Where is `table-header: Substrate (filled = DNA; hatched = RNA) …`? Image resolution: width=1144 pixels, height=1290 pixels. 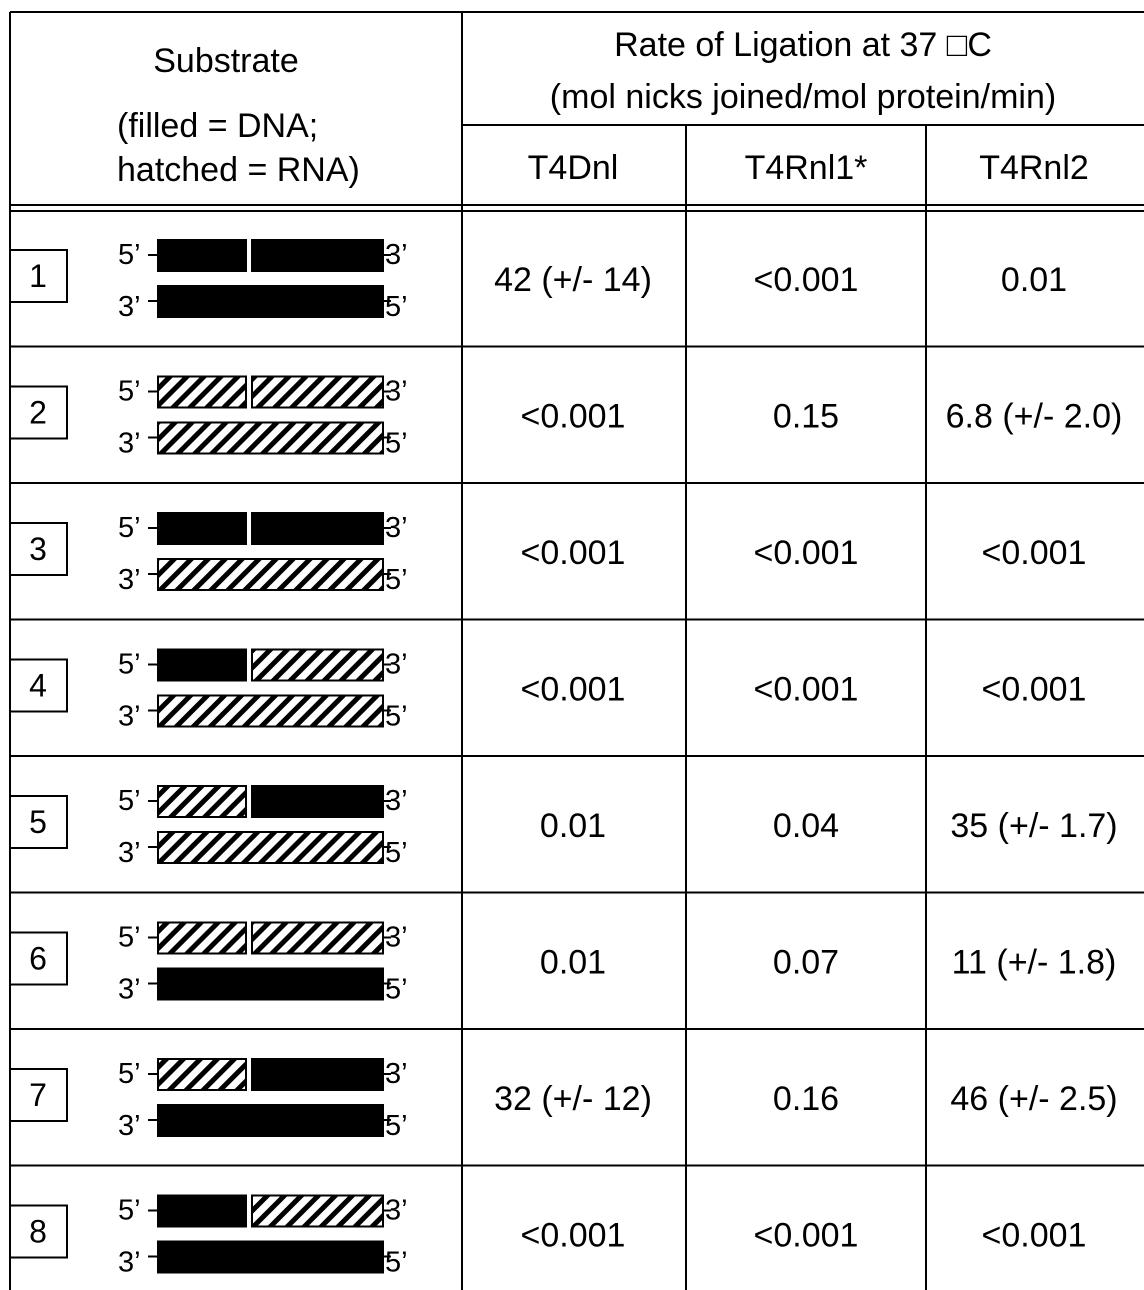
table-header: Substrate (filled = DNA; hatched = RNA) … is located at coordinates (603, 107).